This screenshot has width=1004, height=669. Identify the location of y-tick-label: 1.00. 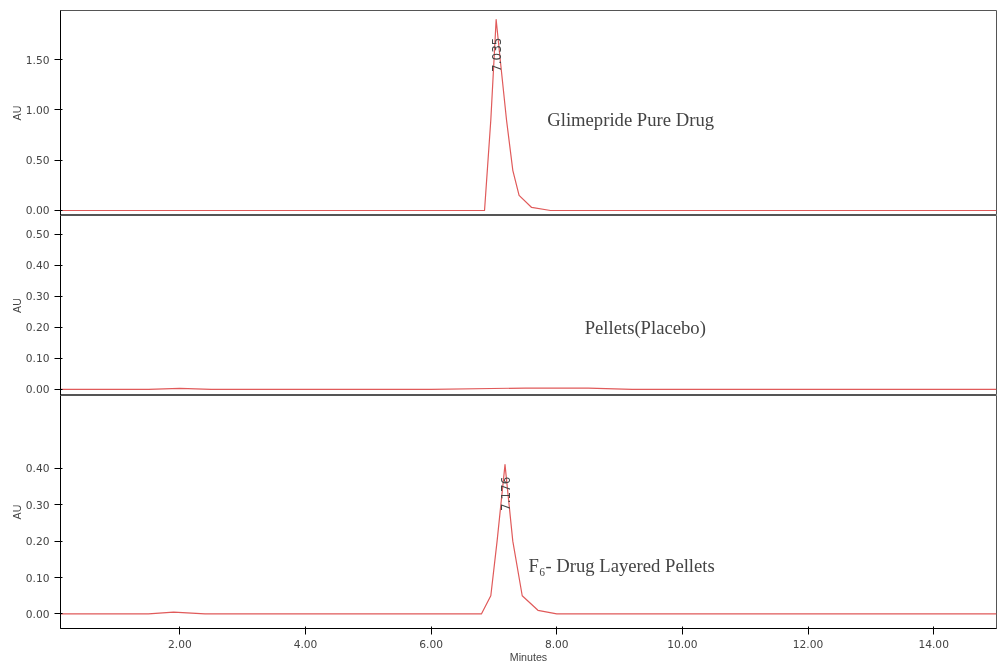
(37, 110).